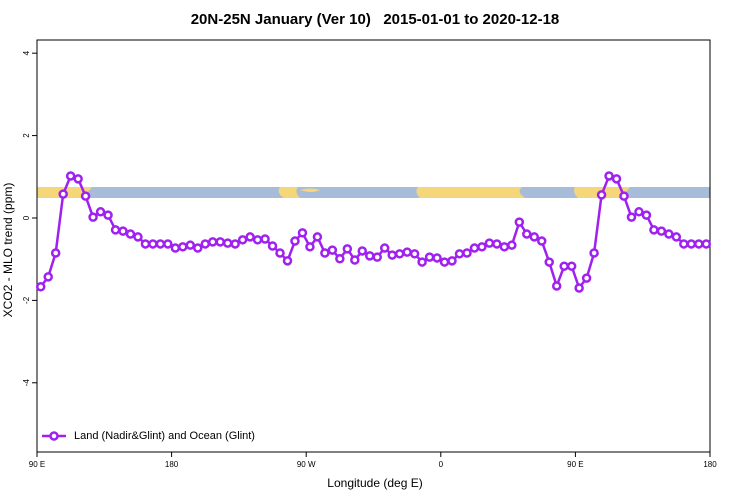 The height and width of the screenshot is (500, 750). I want to click on y-tick-label: 2, so click(26, 135).